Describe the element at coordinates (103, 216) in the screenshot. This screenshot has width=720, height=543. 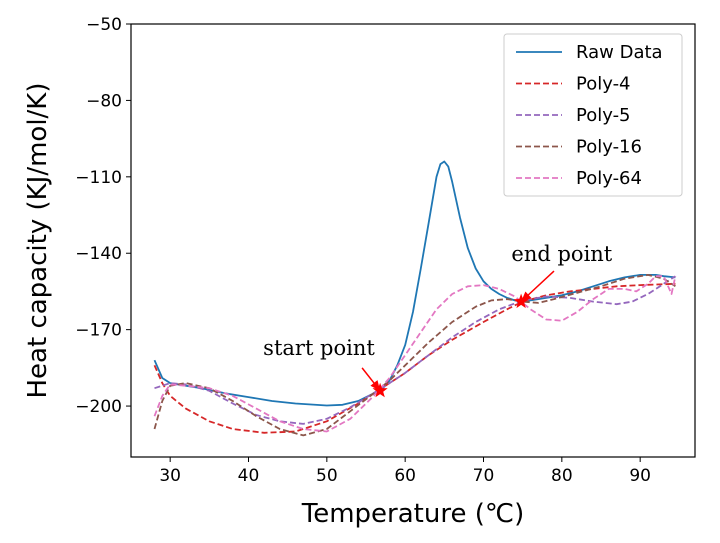
I see `y-axis-ticks: −200 −170 −140 −110 −80 −50` at that location.